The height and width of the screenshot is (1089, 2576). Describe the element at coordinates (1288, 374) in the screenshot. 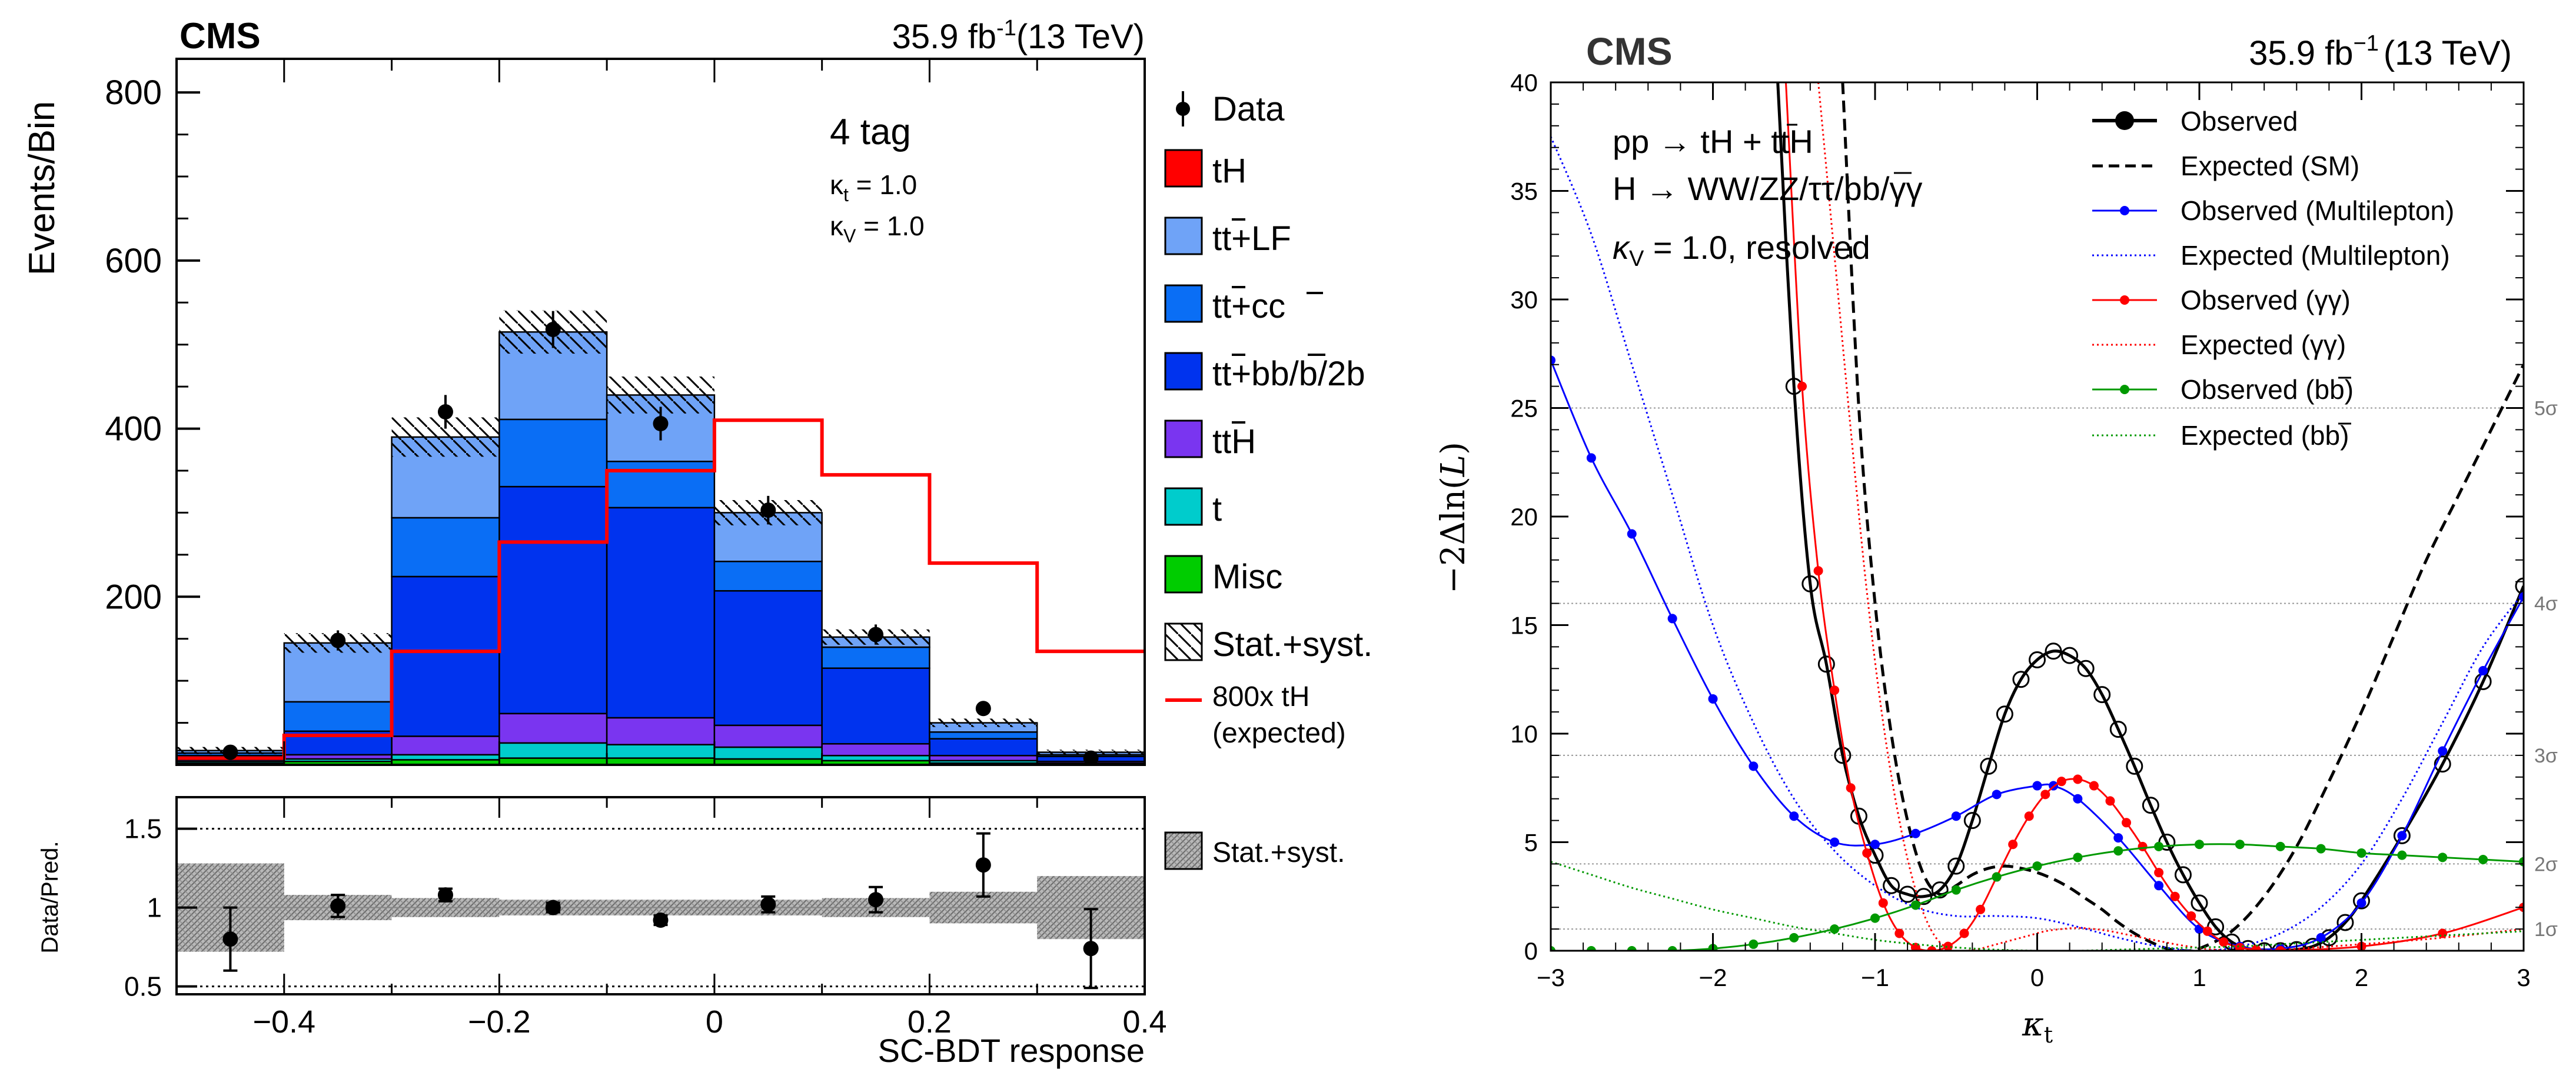

I see `svg-text: tt+bb/b/2b` at that location.